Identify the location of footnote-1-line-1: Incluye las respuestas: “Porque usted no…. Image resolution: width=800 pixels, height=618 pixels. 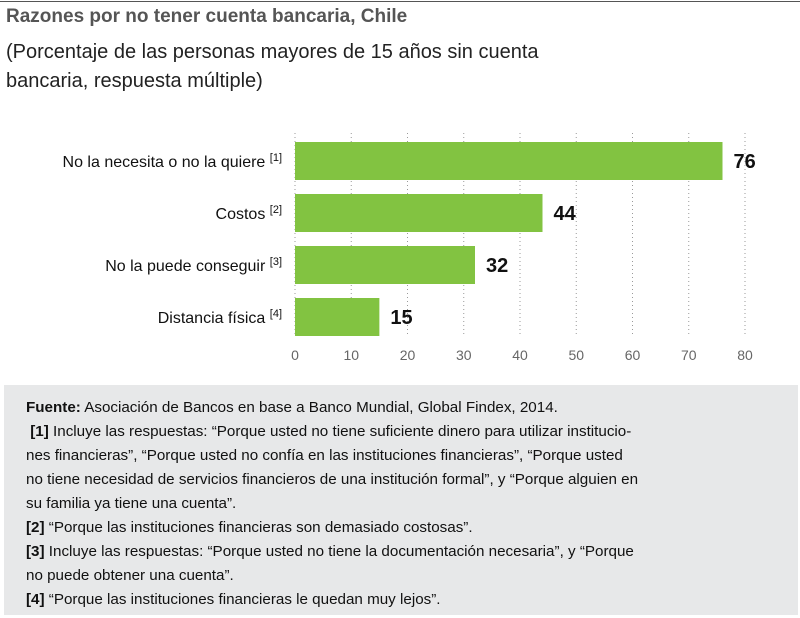
(342, 431).